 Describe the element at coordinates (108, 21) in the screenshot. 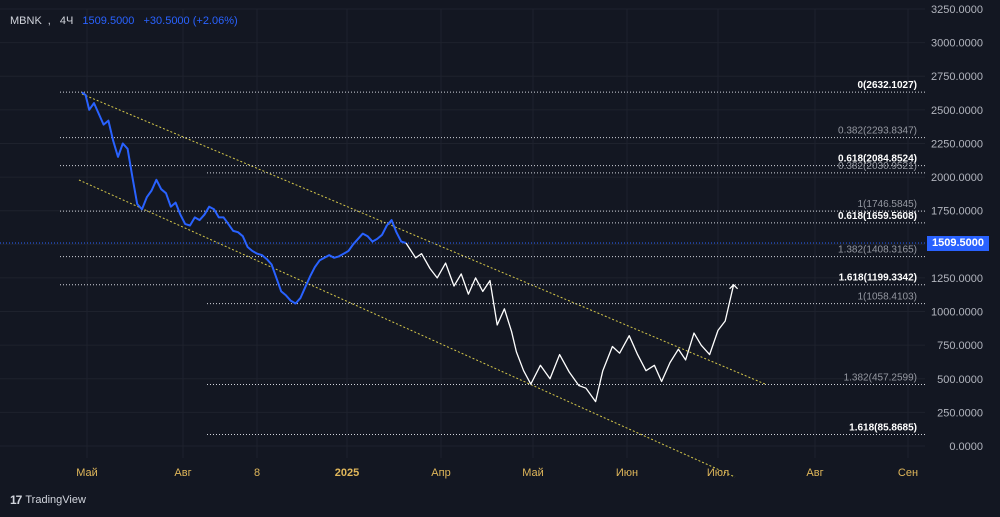

I see `last-price: 1509.5000` at that location.